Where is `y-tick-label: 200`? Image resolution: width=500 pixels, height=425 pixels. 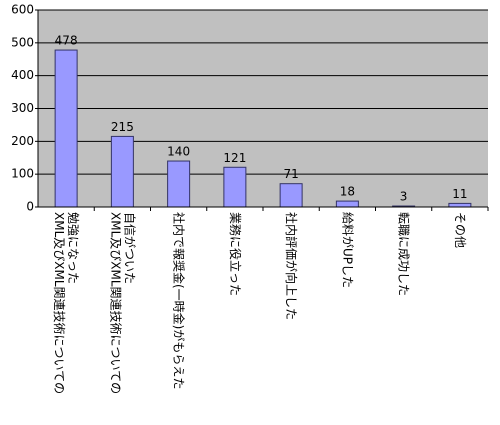 y-tick-label: 200 is located at coordinates (22, 141).